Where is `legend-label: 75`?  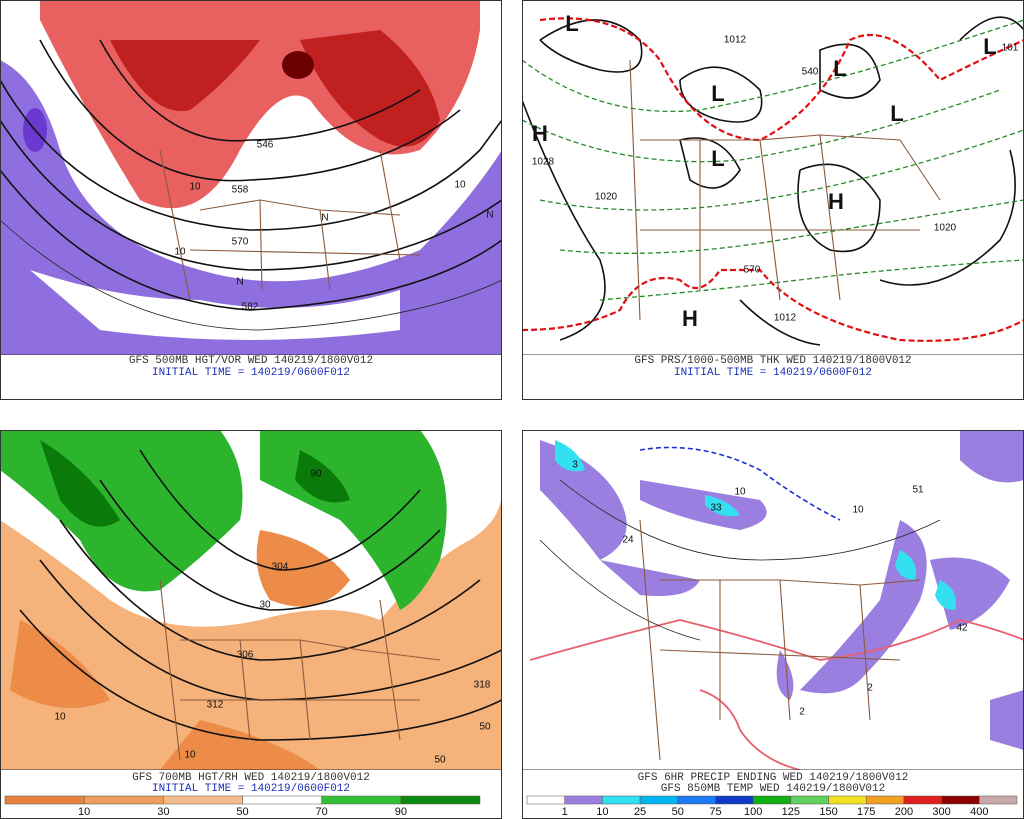 legend-label: 75 is located at coordinates (715, 812).